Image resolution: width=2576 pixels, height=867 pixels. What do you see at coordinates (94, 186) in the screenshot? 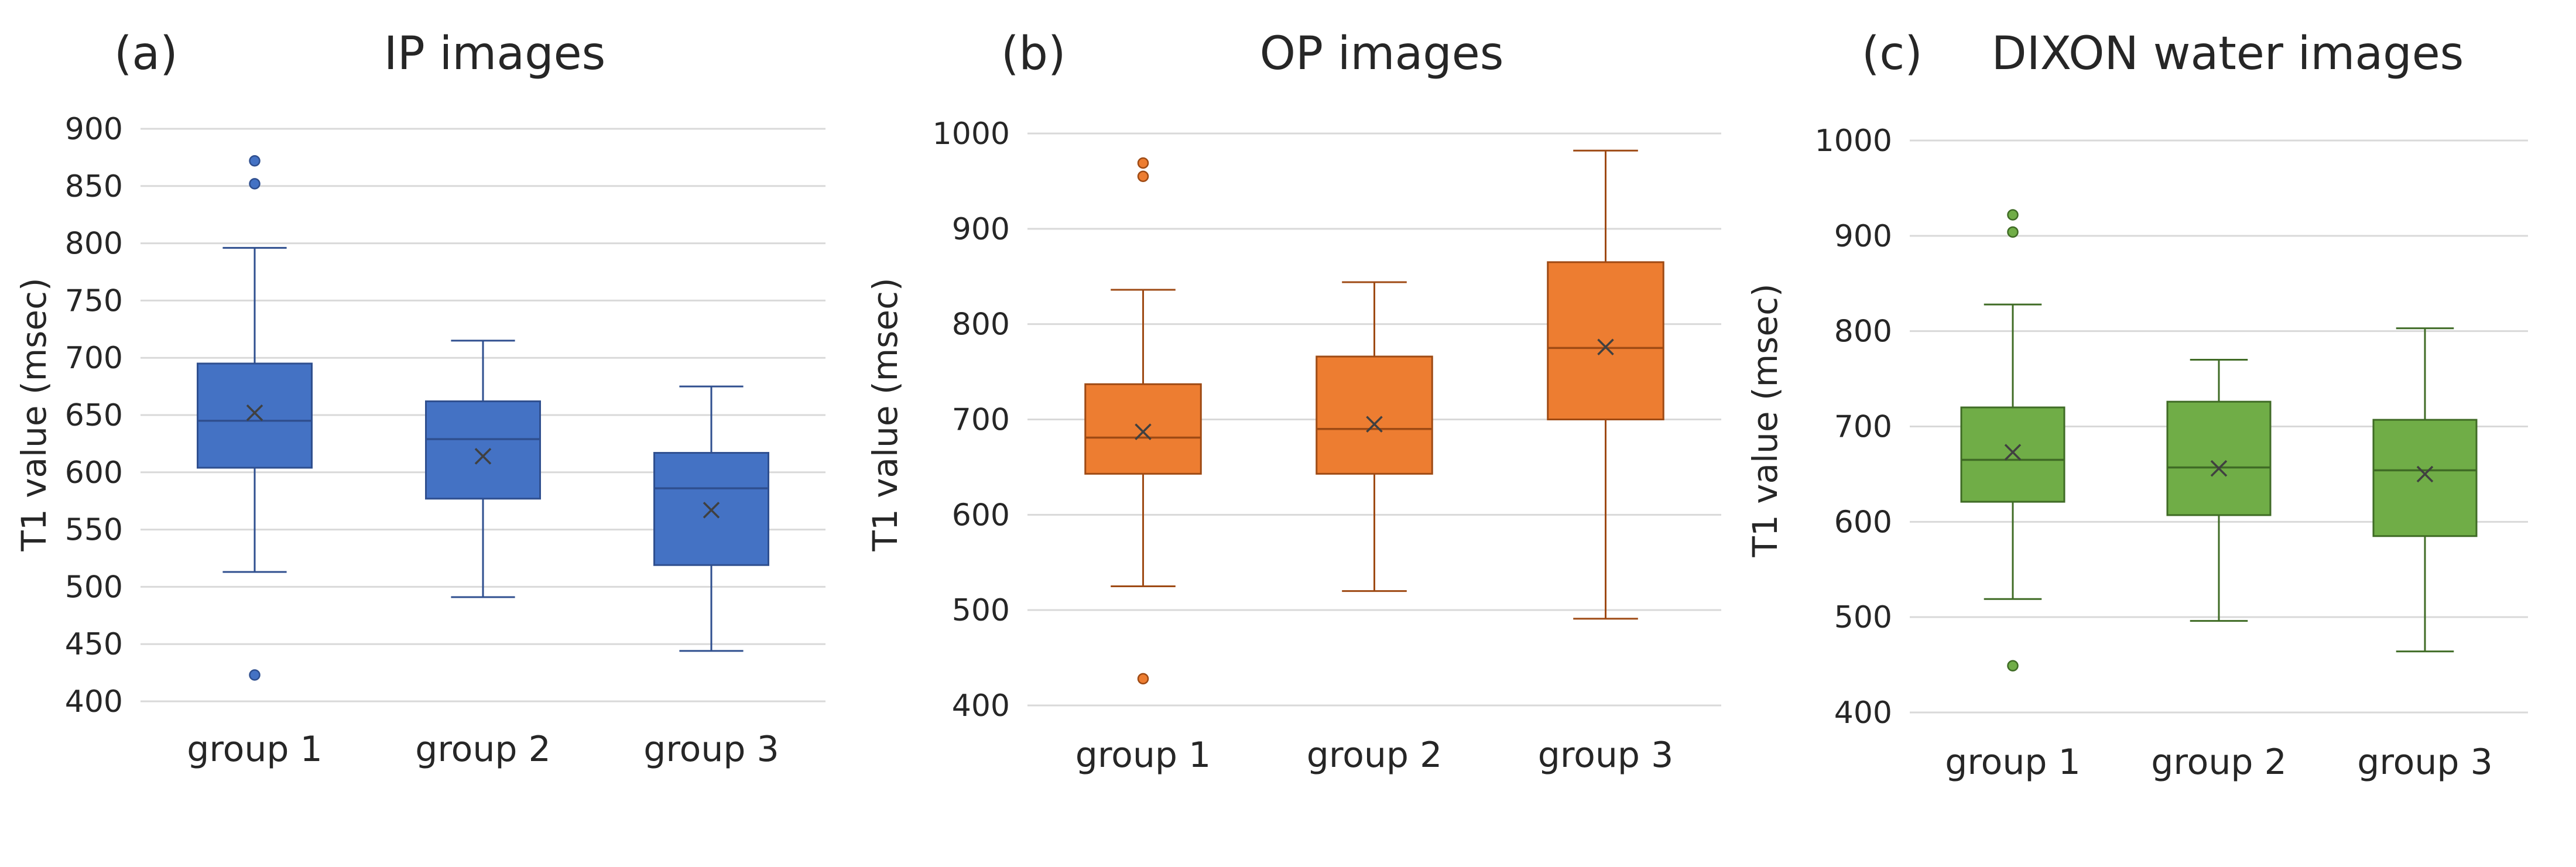
I see `y-tick-label: 850` at bounding box center [94, 186].